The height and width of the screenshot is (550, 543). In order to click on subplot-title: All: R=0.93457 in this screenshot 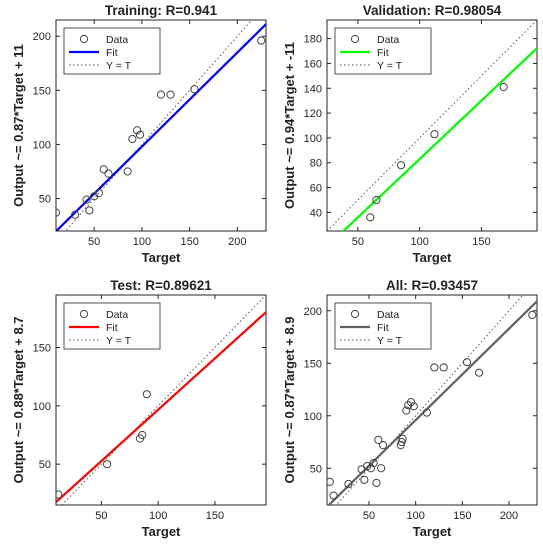, I will do `click(432, 285)`.